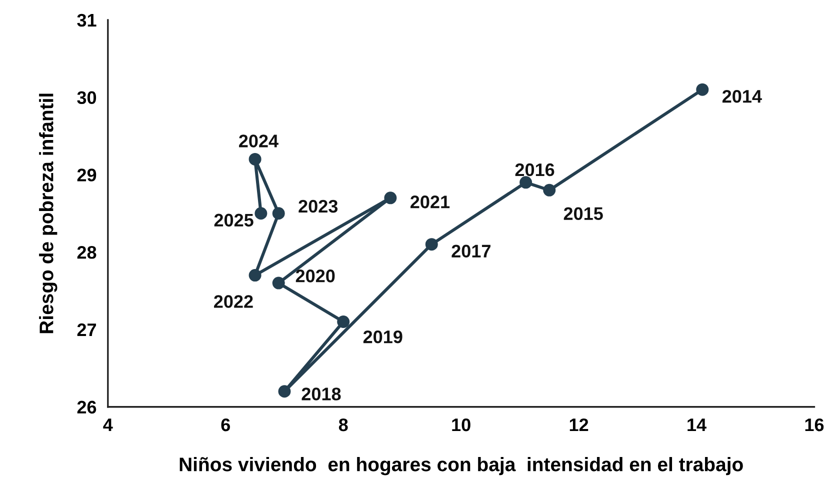  What do you see at coordinates (814, 425) in the screenshot?
I see `x-tick-label: 16` at bounding box center [814, 425].